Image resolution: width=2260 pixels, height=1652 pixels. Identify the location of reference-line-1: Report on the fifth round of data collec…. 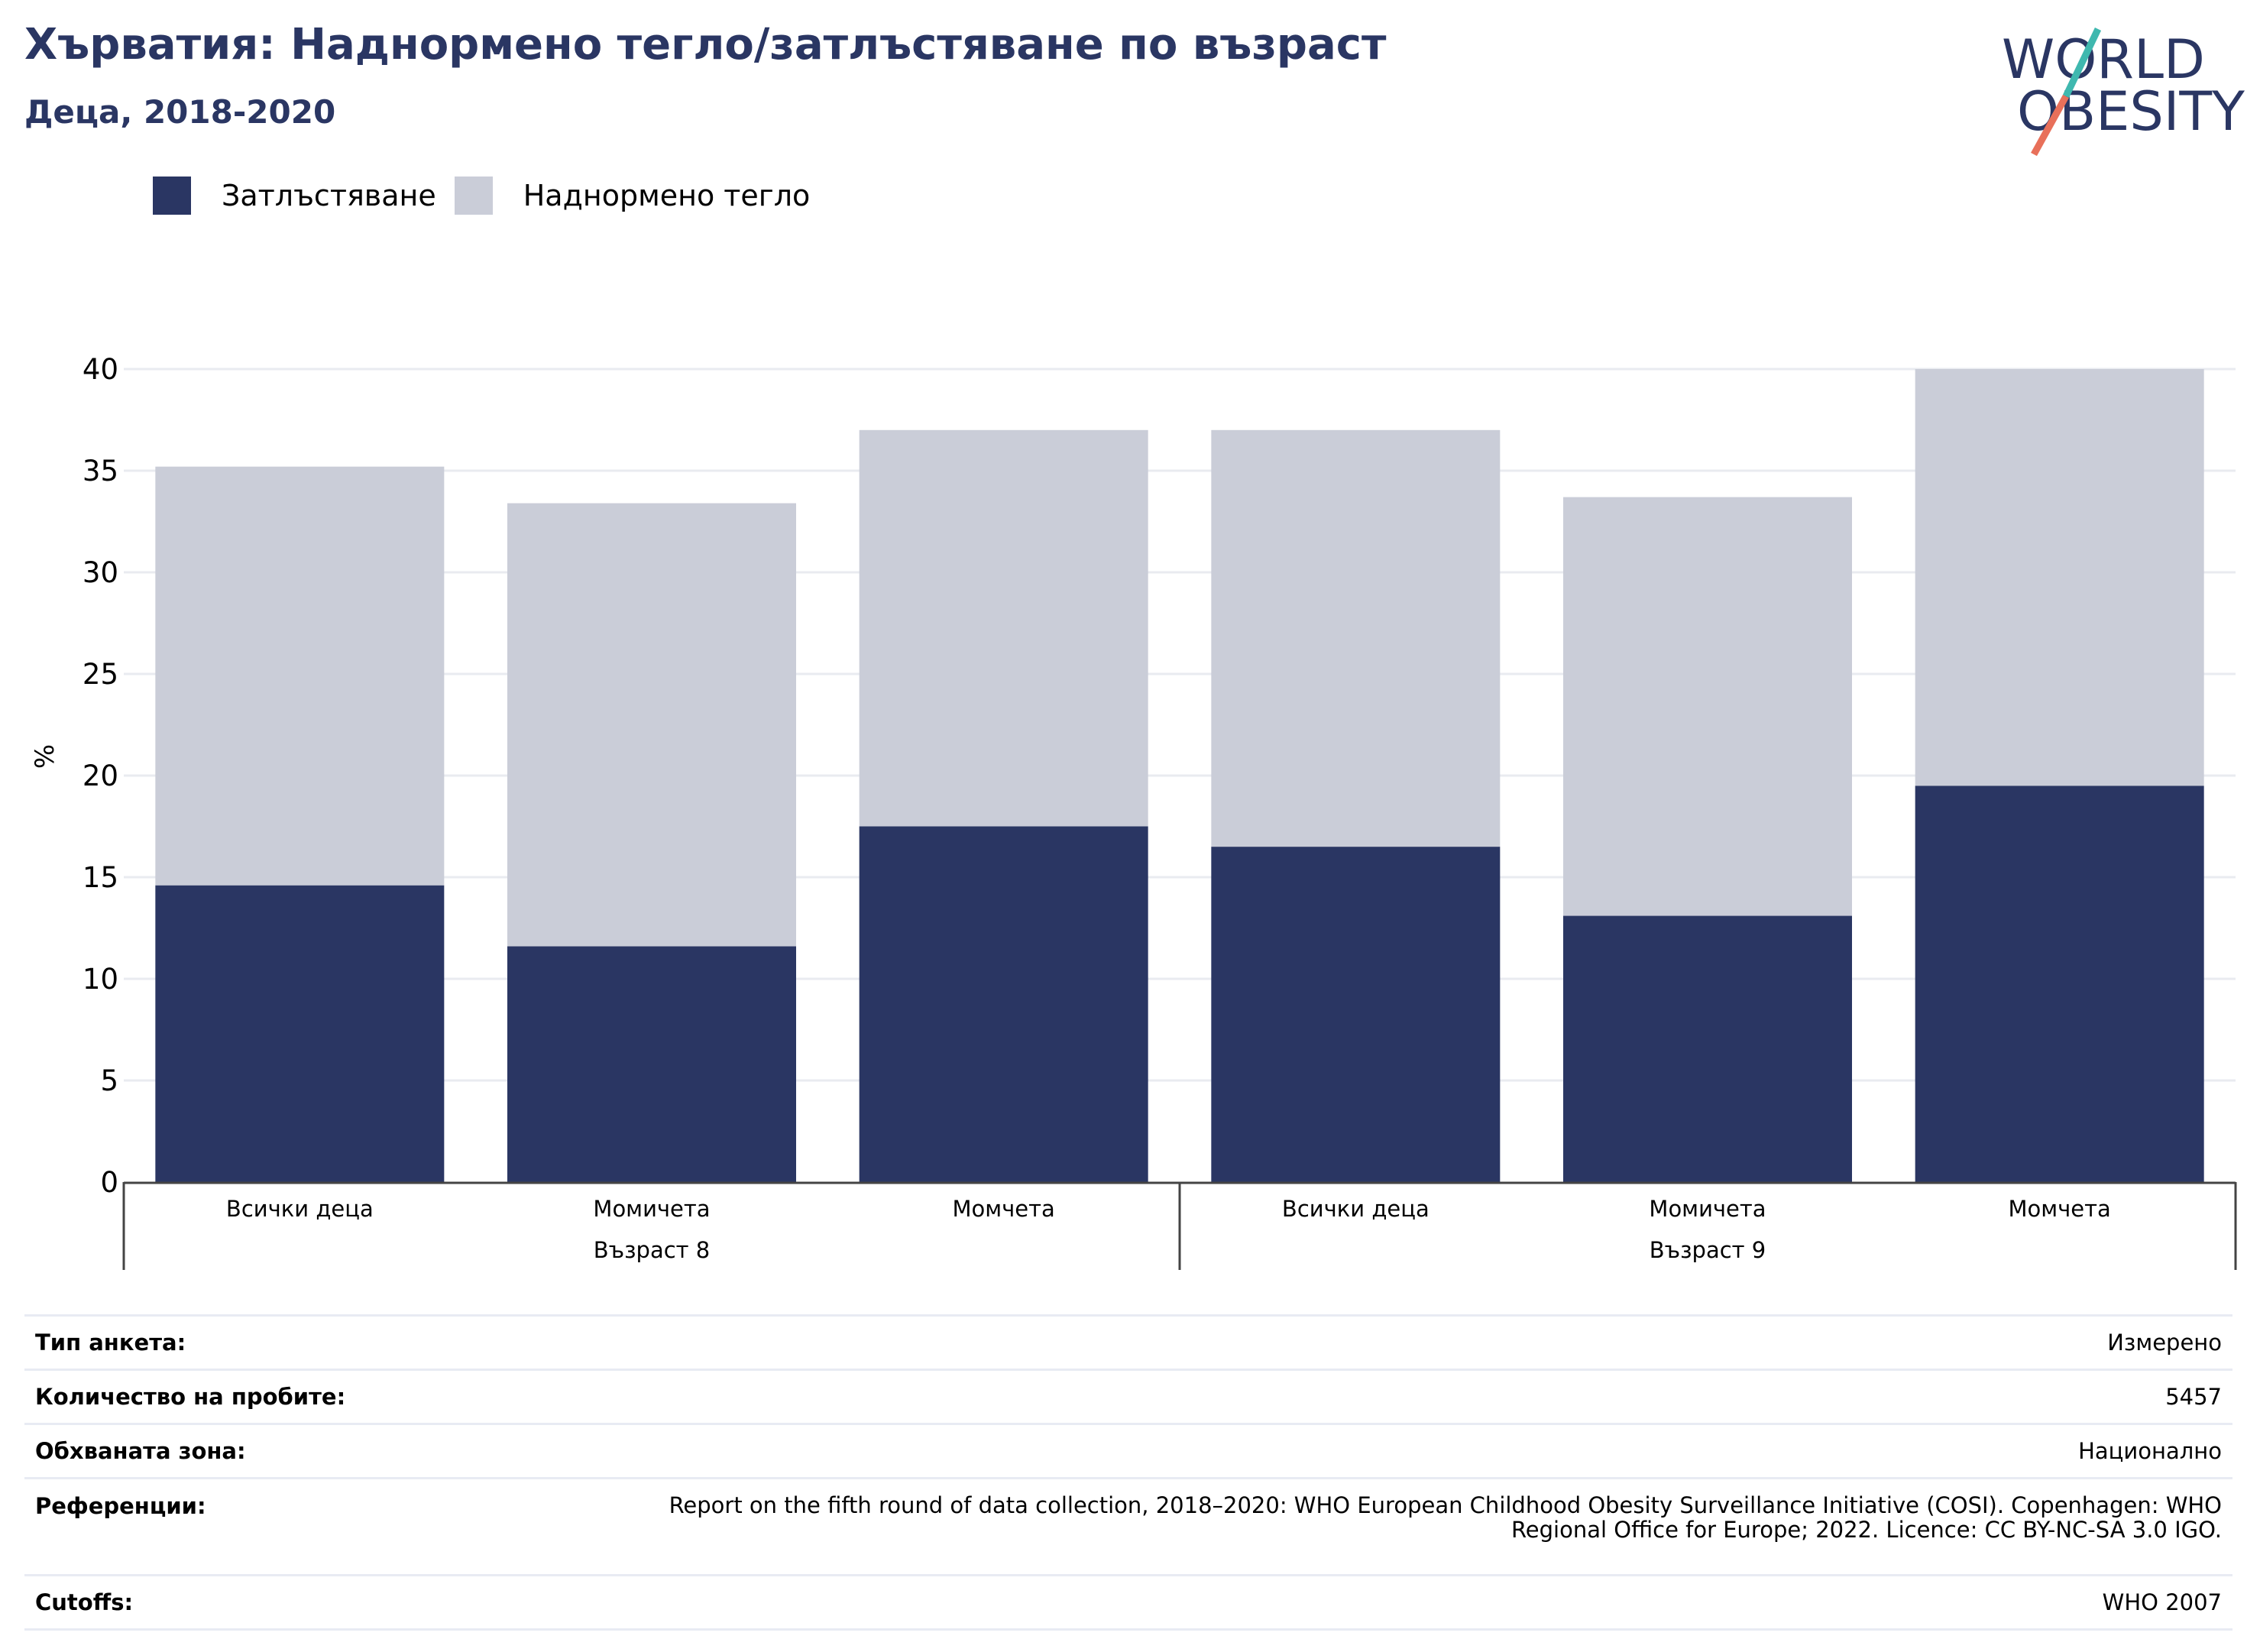
(1445, 1505).